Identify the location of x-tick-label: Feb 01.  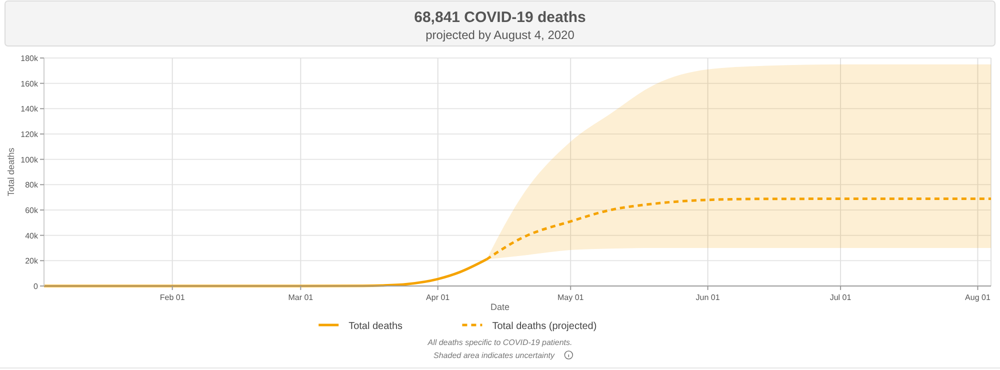
(173, 297).